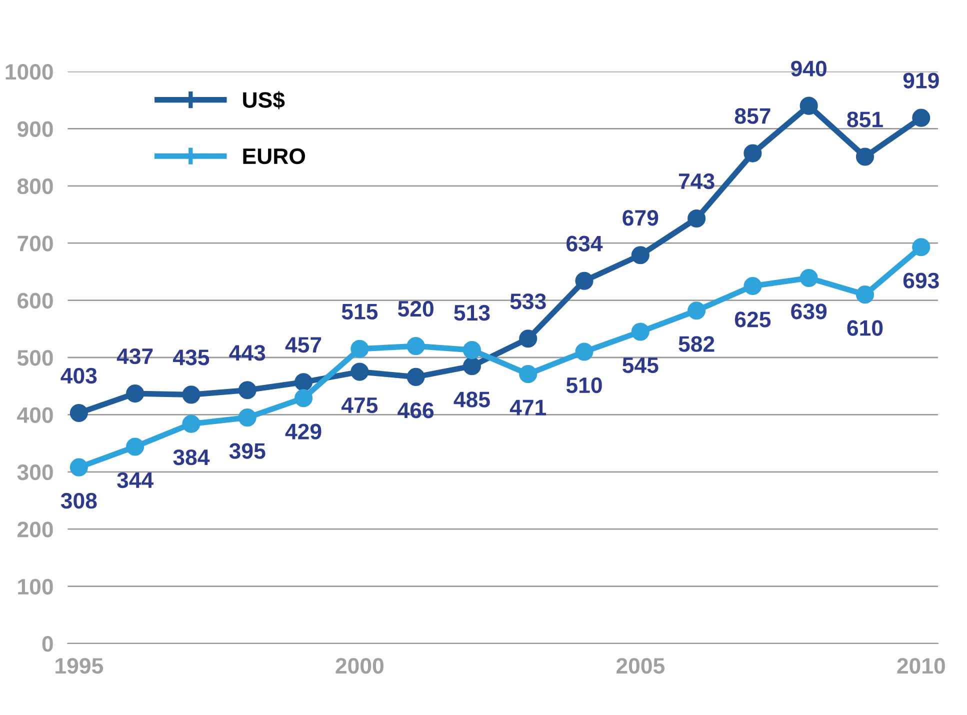 The image size is (967, 715). What do you see at coordinates (274, 156) in the screenshot?
I see `legend-label: EURO` at bounding box center [274, 156].